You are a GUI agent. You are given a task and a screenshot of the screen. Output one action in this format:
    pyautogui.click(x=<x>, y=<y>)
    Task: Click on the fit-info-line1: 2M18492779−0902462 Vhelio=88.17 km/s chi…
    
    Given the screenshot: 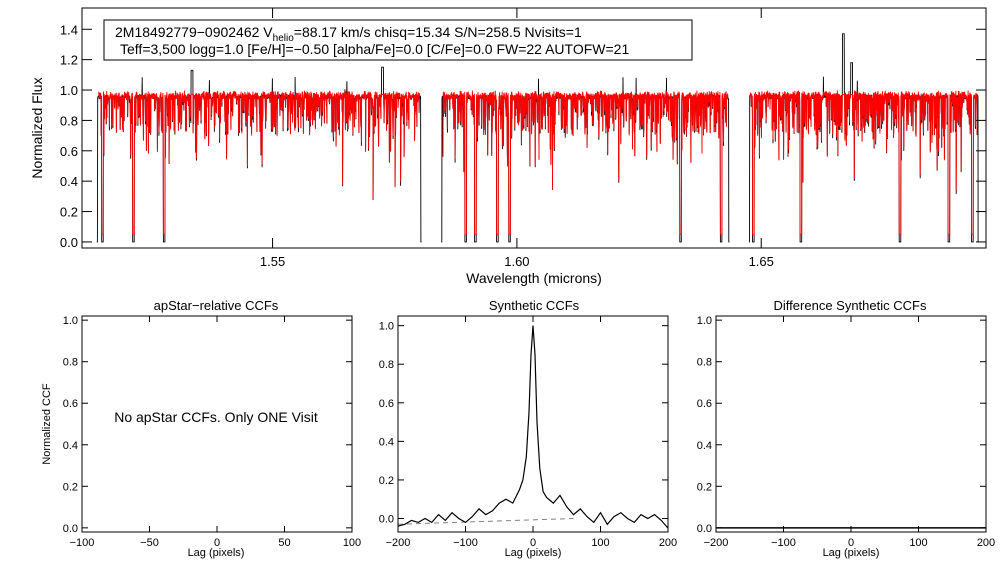 What is the action you would take?
    pyautogui.click(x=348, y=34)
    